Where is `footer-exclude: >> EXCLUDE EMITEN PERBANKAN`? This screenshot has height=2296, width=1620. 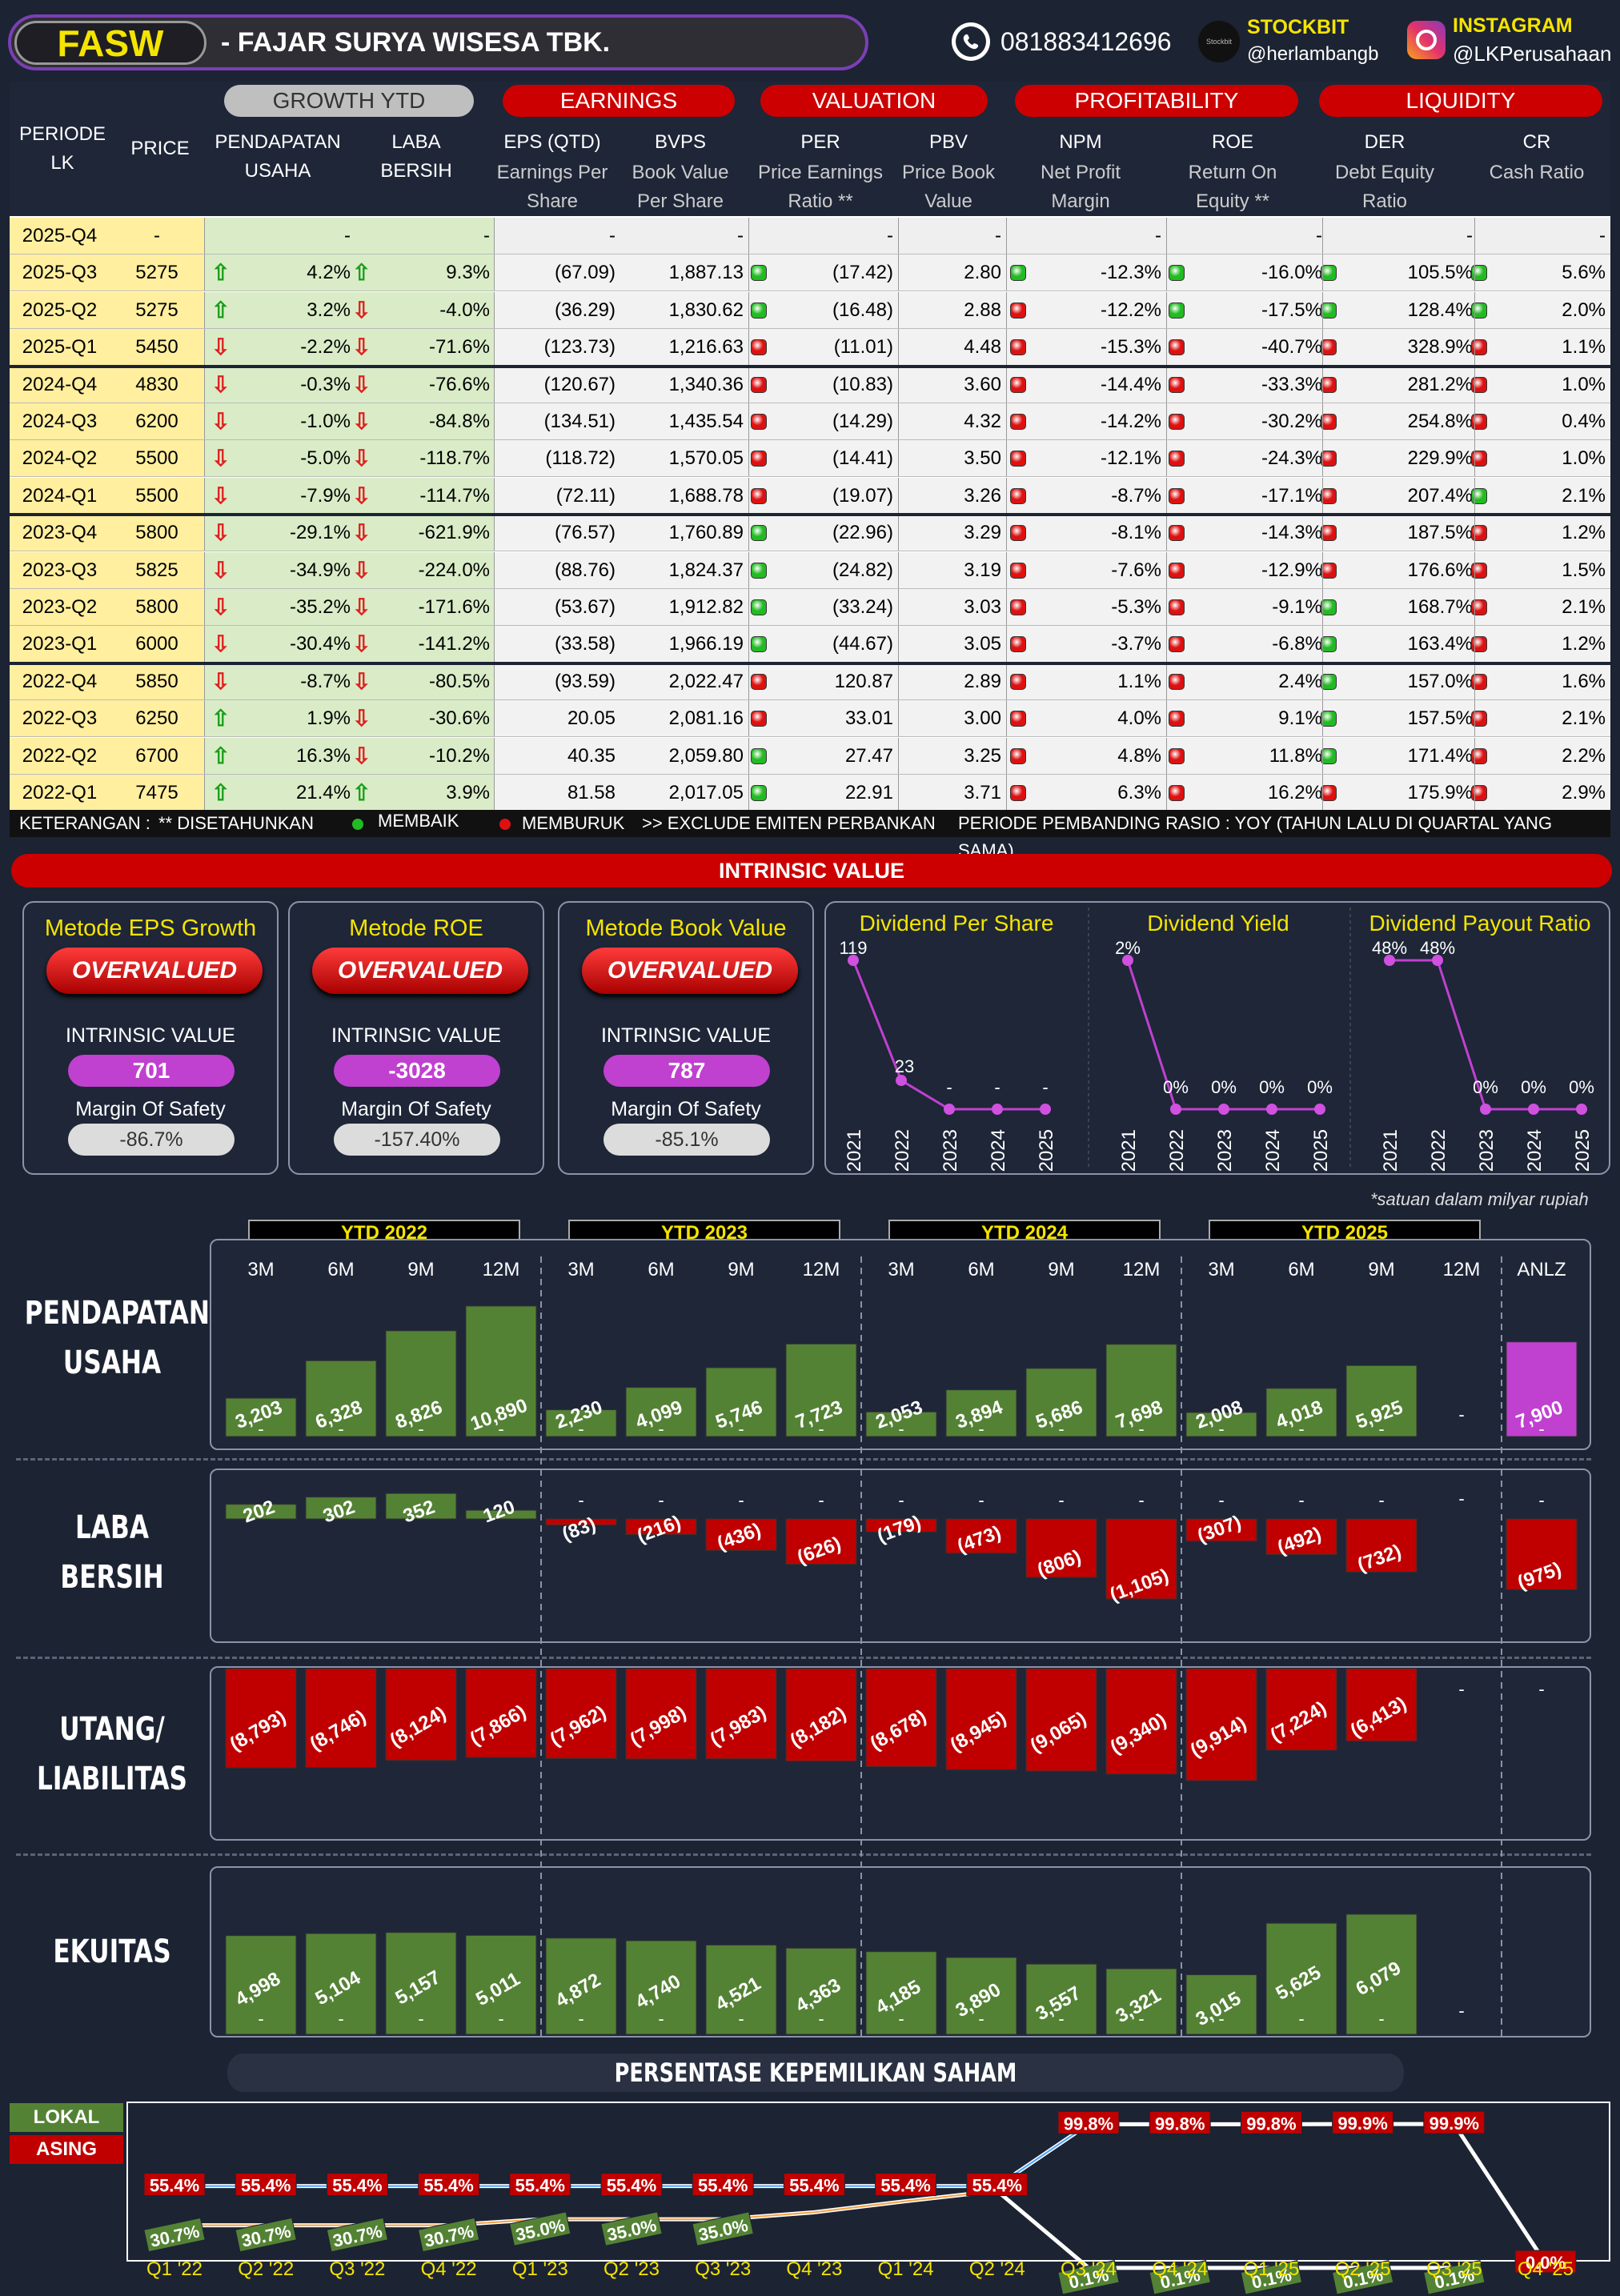 footer-exclude: >> EXCLUDE EMITEN PERBANKAN is located at coordinates (789, 823).